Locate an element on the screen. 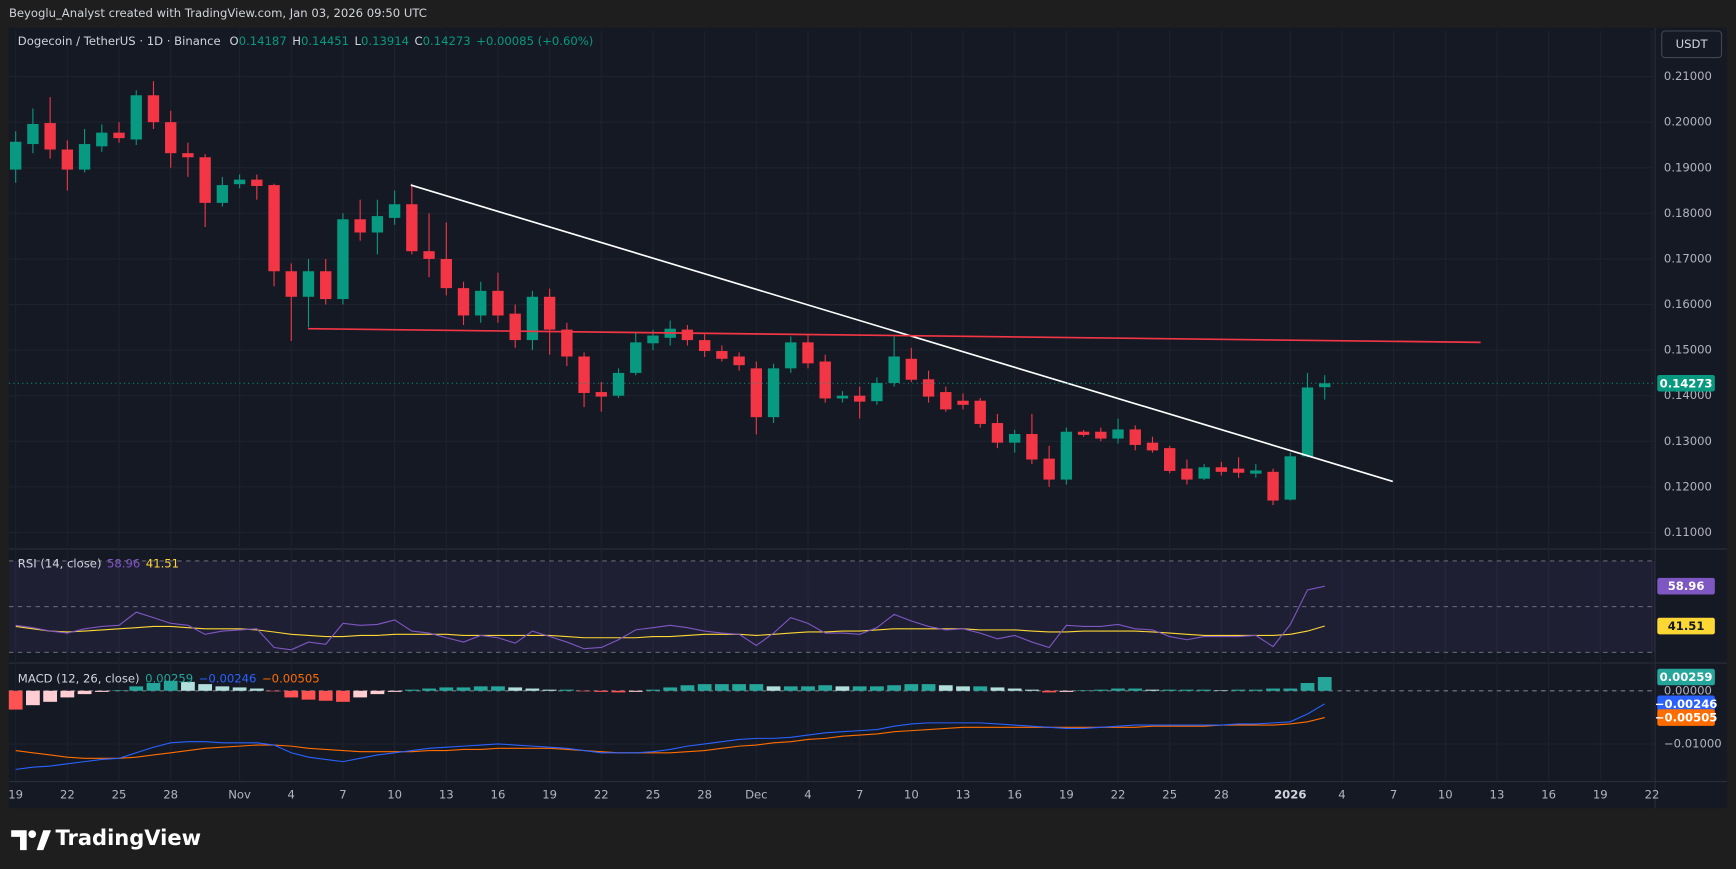  macd-histogram-last-box is located at coordinates (1686, 677).